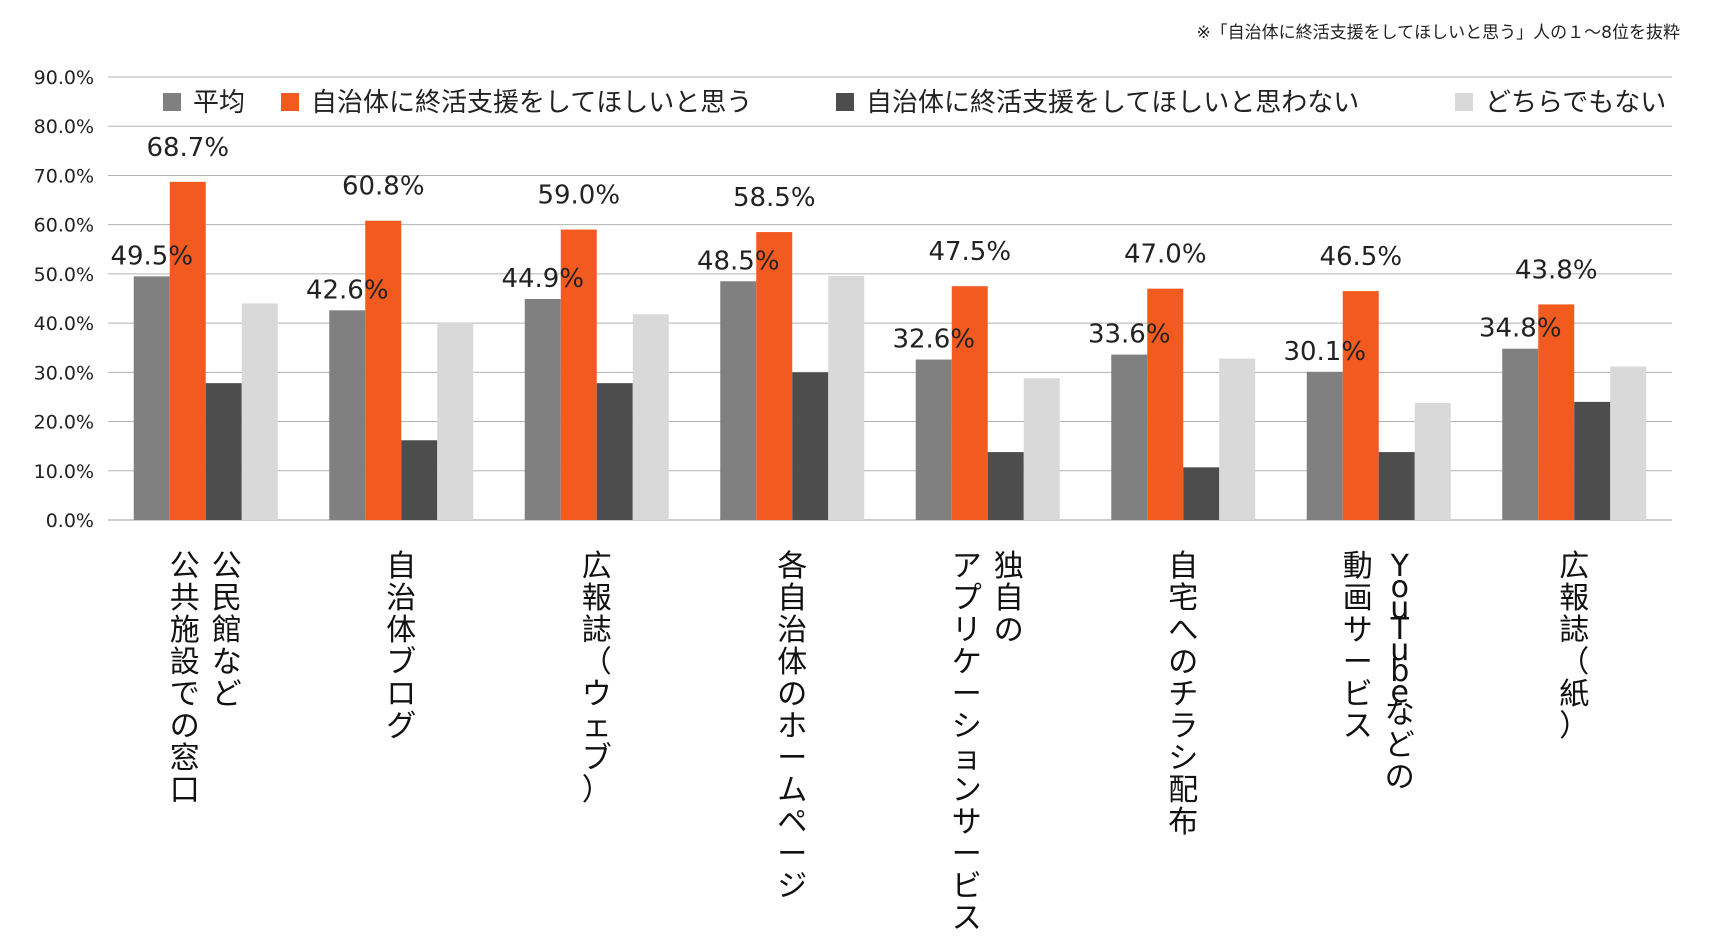 This screenshot has height=949, width=1713. I want to click on data-label: 60.8%, so click(383, 187).